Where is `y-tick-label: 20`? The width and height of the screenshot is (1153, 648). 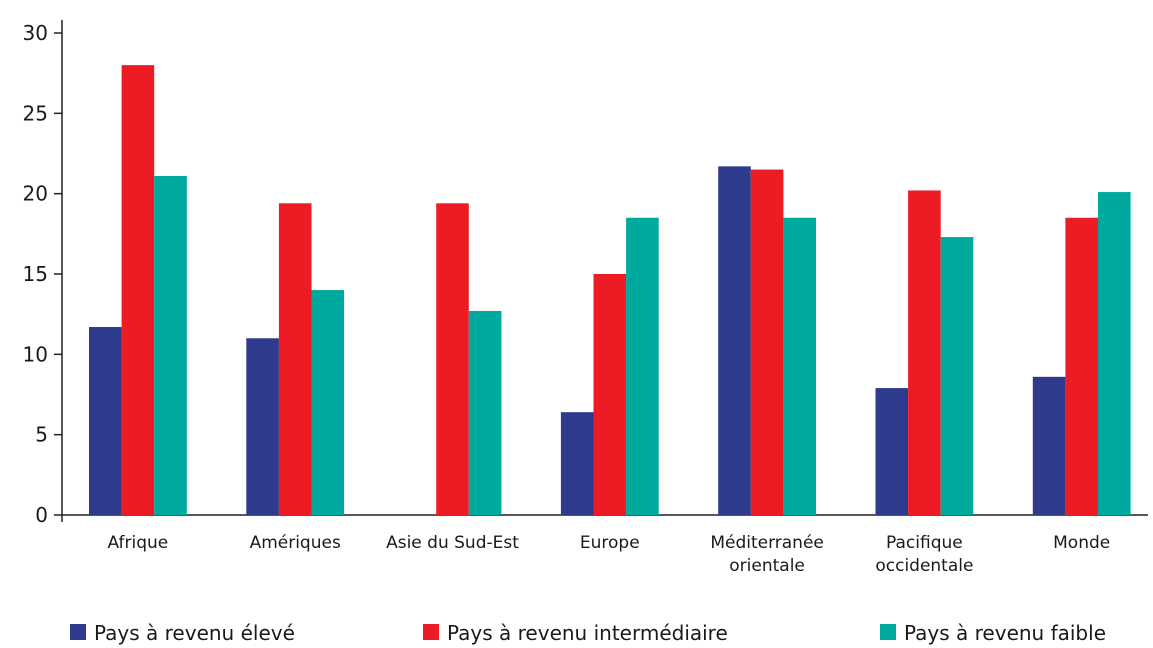
y-tick-label: 20 is located at coordinates (35, 194).